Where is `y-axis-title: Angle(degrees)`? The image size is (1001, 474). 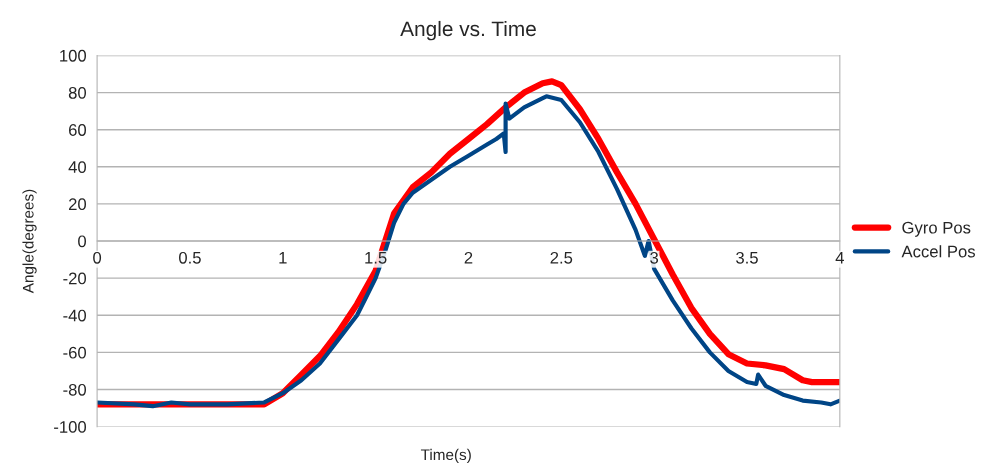
y-axis-title: Angle(degrees) is located at coordinates (29, 241).